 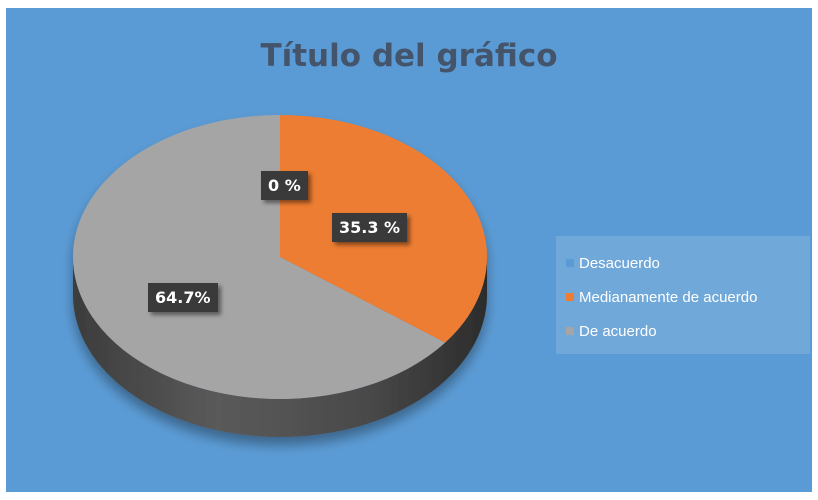 I want to click on legend-item-medianamente-de-acuerdo: Medianamente de acuerdo, so click(x=688, y=297).